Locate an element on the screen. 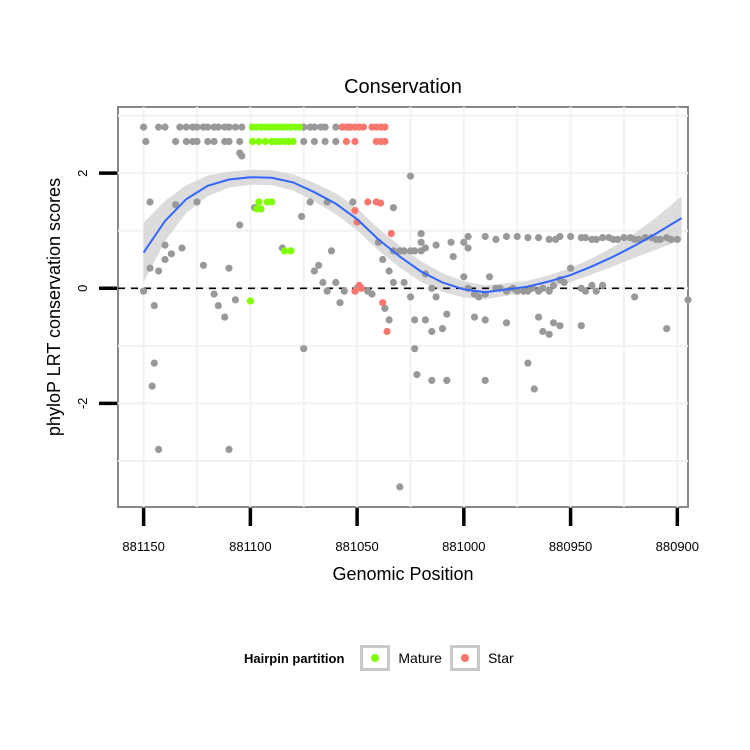  legend-dot-mature is located at coordinates (375, 658).